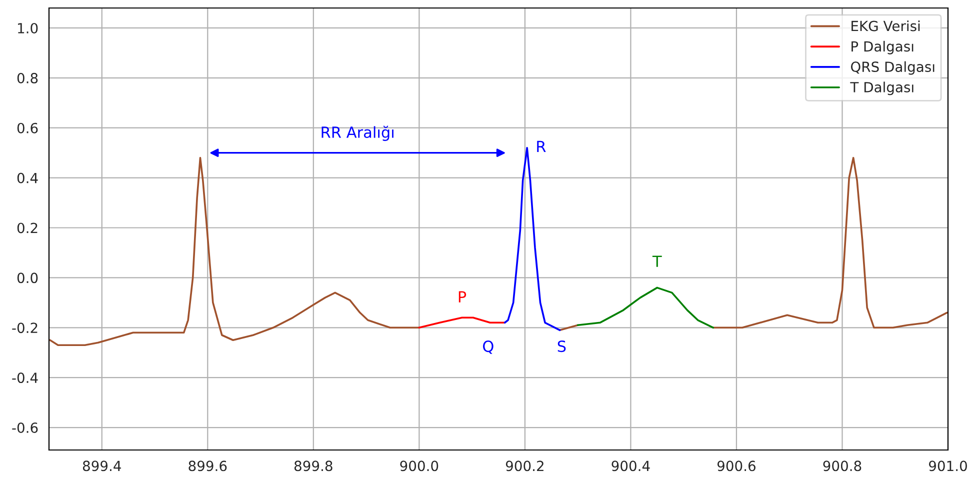  I want to click on legend-label: T Dalgası, so click(882, 89).